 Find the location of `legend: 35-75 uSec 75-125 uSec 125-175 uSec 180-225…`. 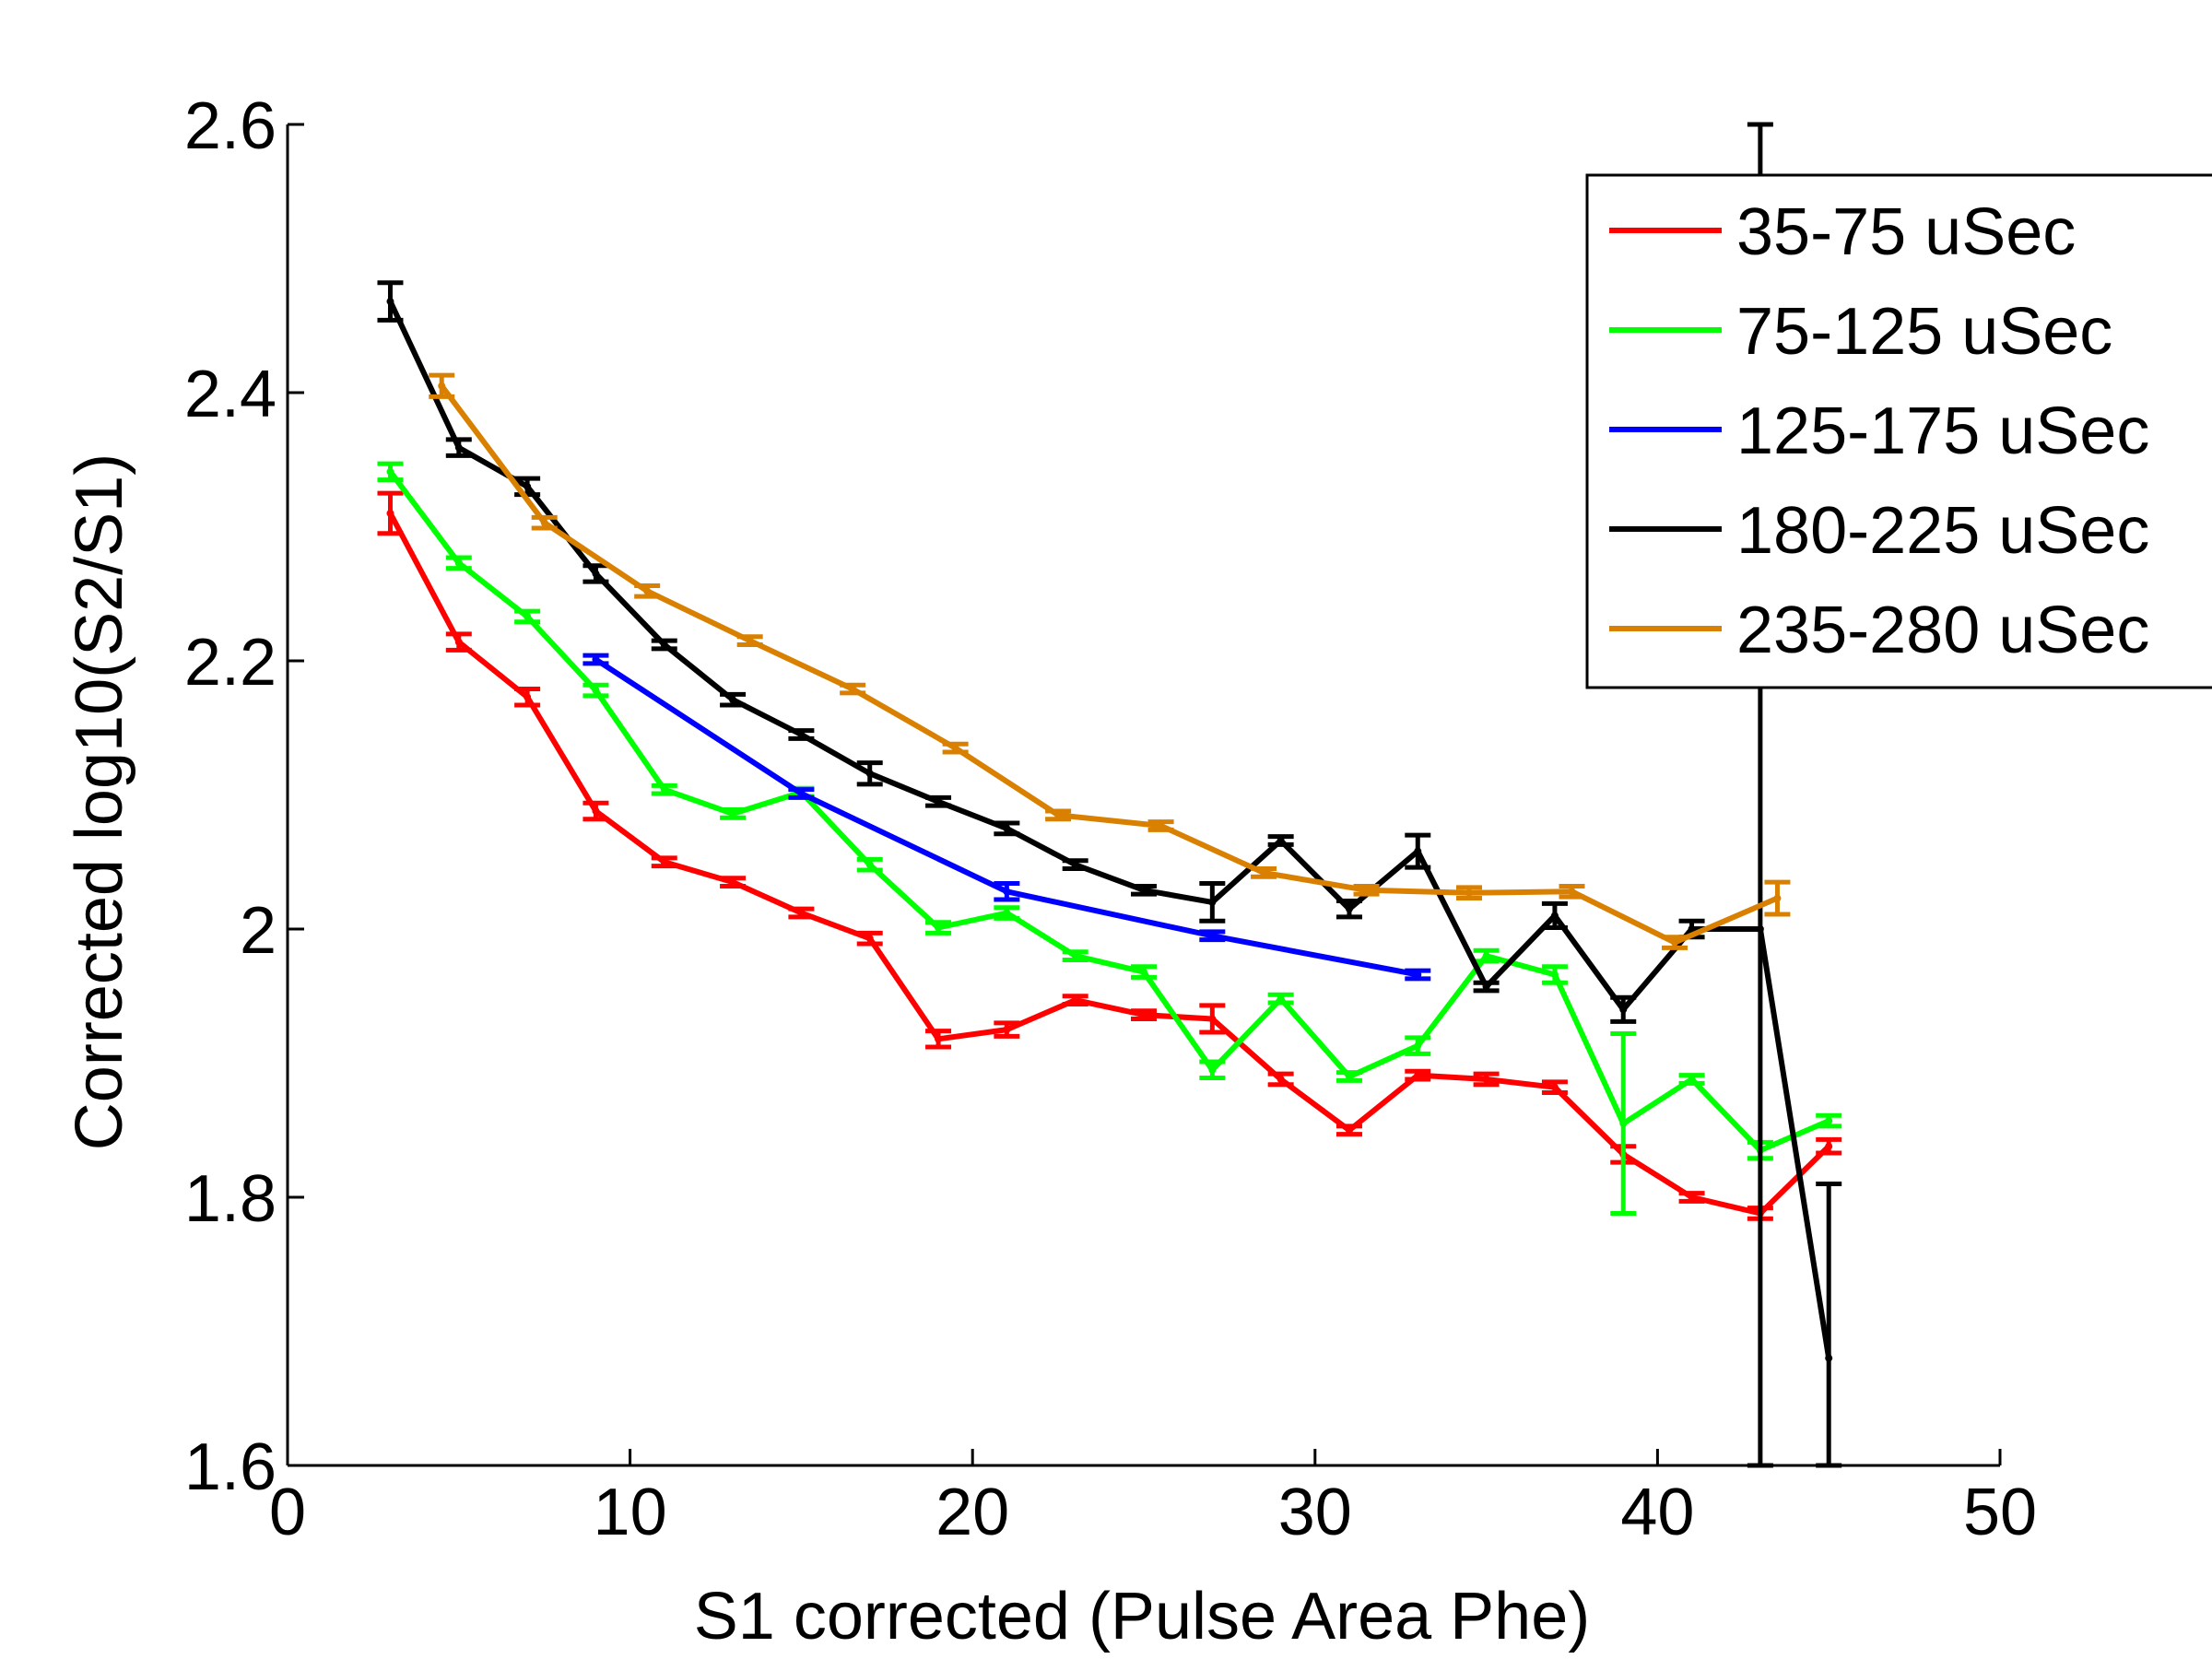

legend: 35-75 uSec 75-125 uSec 125-175 uSec 180-225… is located at coordinates (1898, 431).